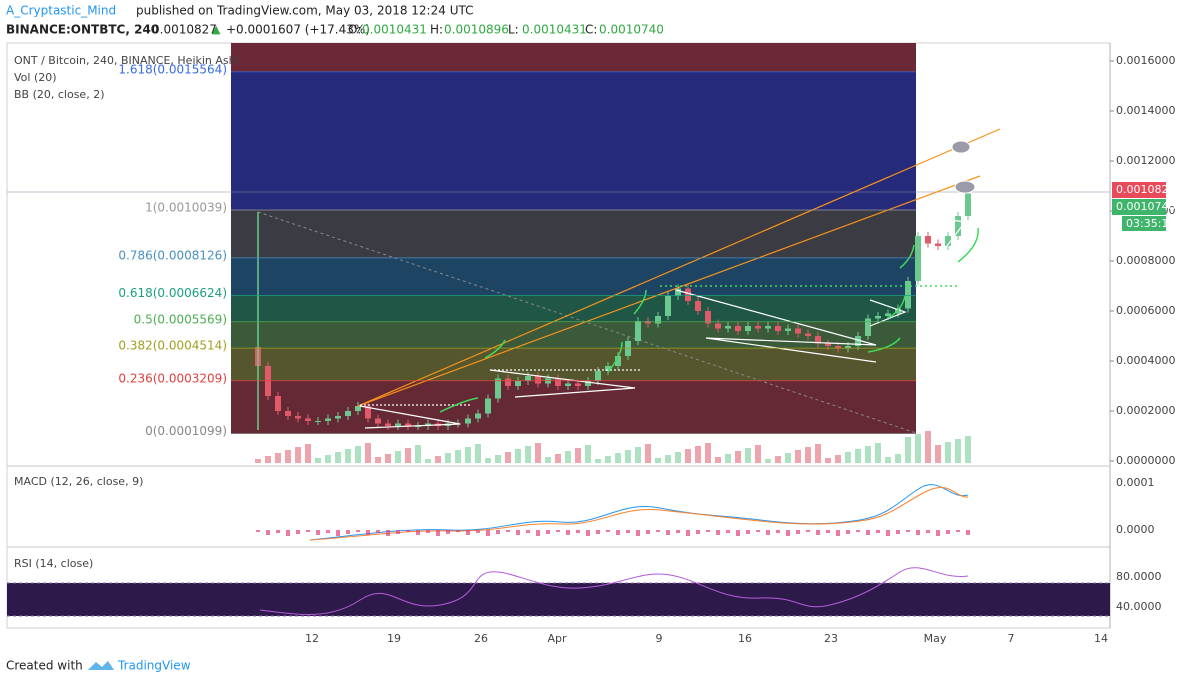 The width and height of the screenshot is (1184, 688). I want to click on time-label: May, so click(935, 638).